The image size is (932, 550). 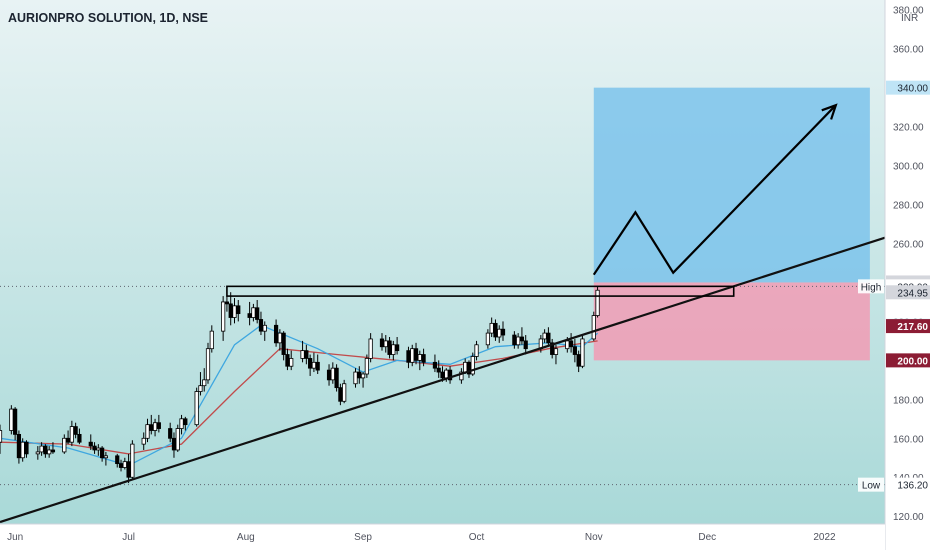 I want to click on projected-path-arrowhead, so click(x=829, y=111).